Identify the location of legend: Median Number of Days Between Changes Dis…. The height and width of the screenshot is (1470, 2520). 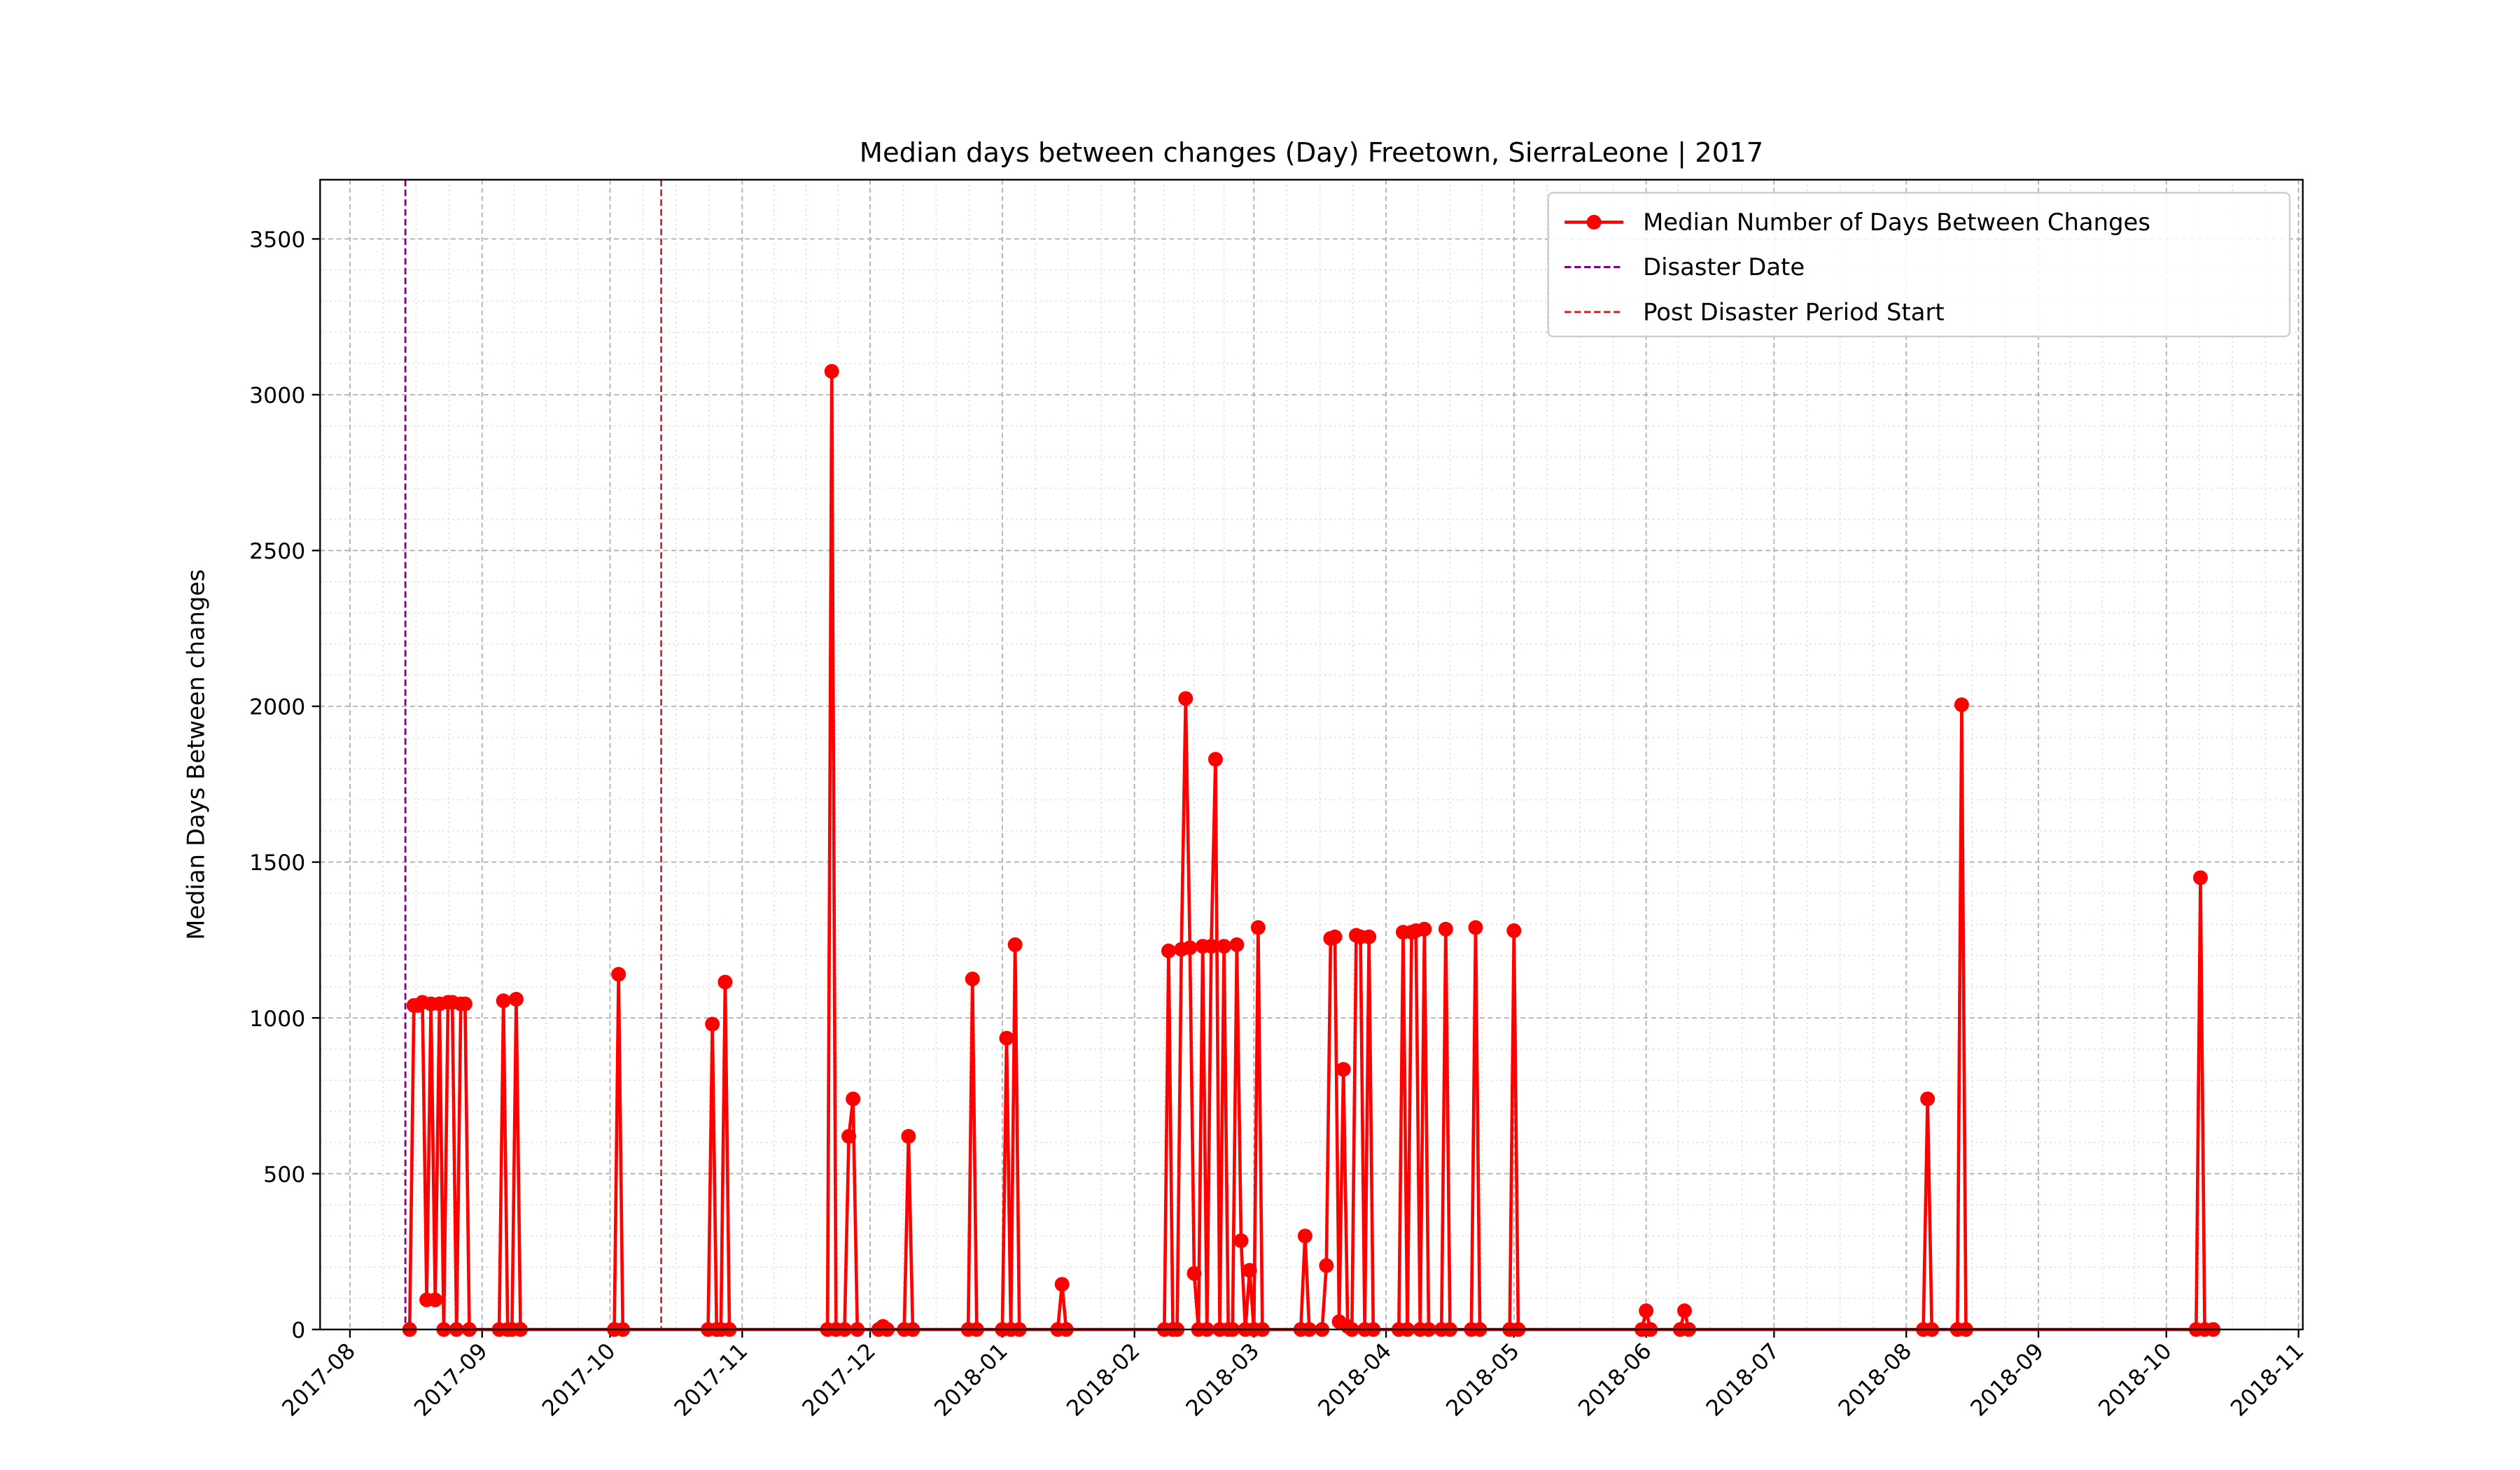
(1919, 264).